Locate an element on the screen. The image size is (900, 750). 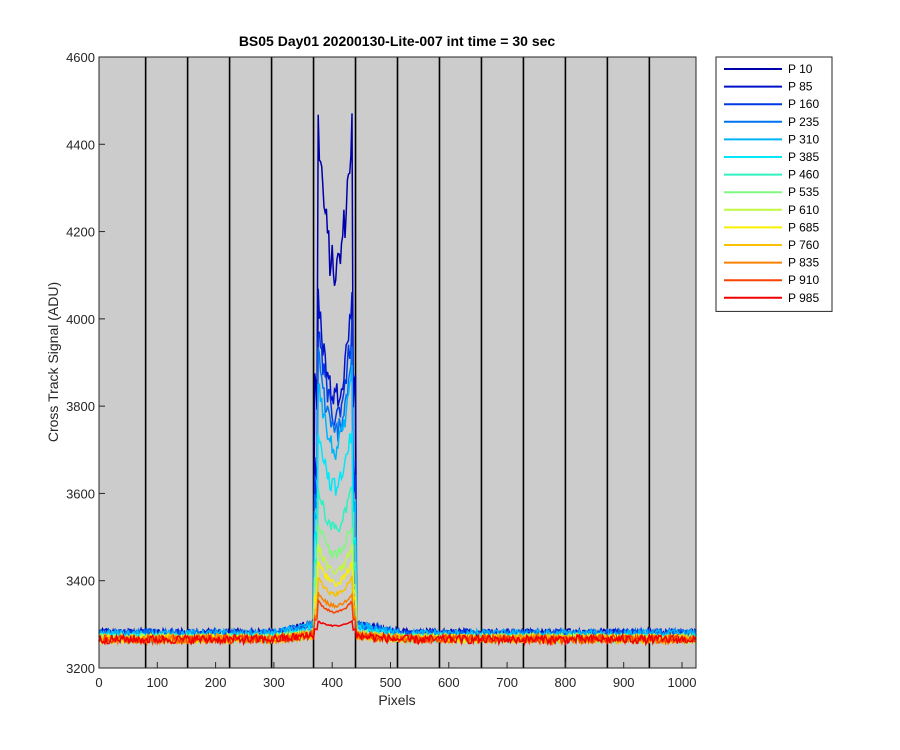
legend-entry-label: P 460 is located at coordinates (803, 175).